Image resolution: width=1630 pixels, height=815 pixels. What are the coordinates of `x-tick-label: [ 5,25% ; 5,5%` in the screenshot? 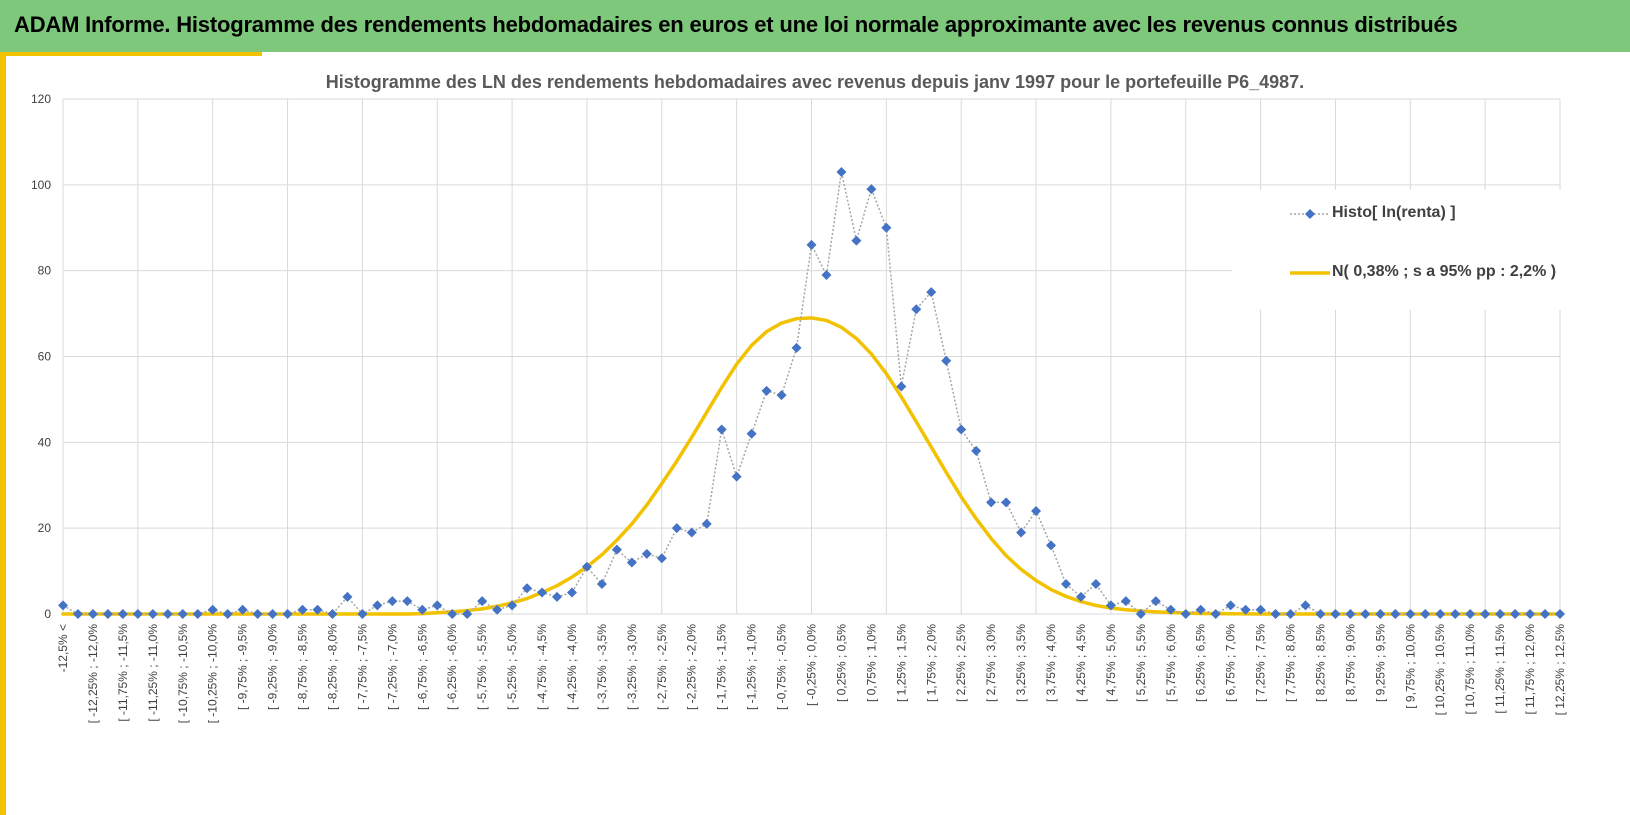 It's located at (1141, 663).